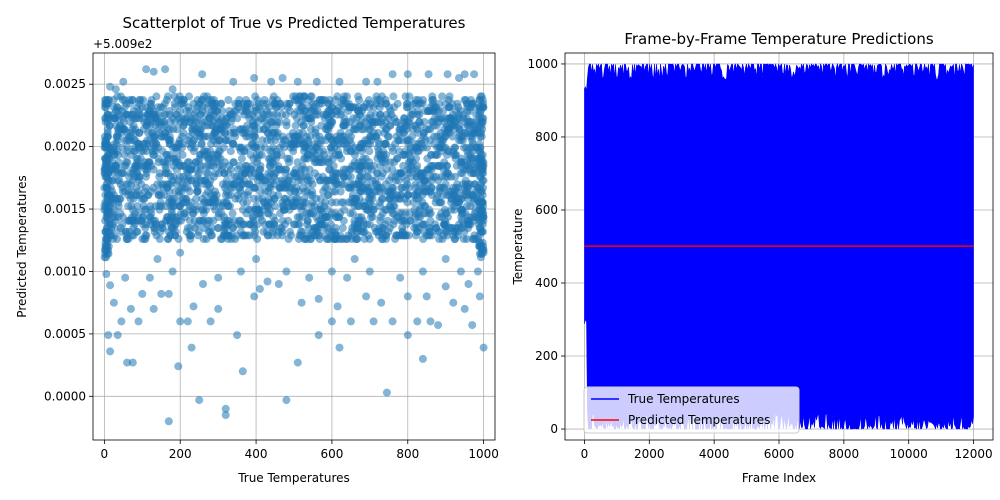  I want to click on scatter-y-tick-label: 0.0020, so click(65, 147).